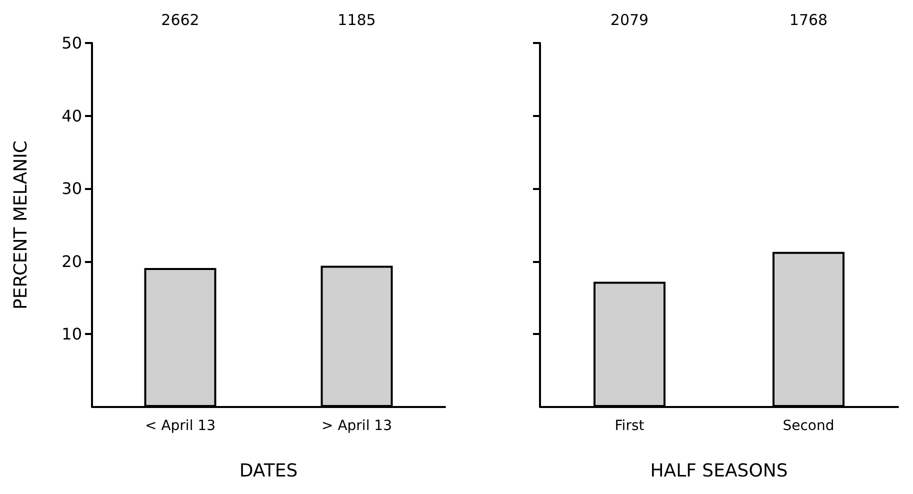 The height and width of the screenshot is (494, 913). I want to click on y-tick-label: 30, so click(72, 188).